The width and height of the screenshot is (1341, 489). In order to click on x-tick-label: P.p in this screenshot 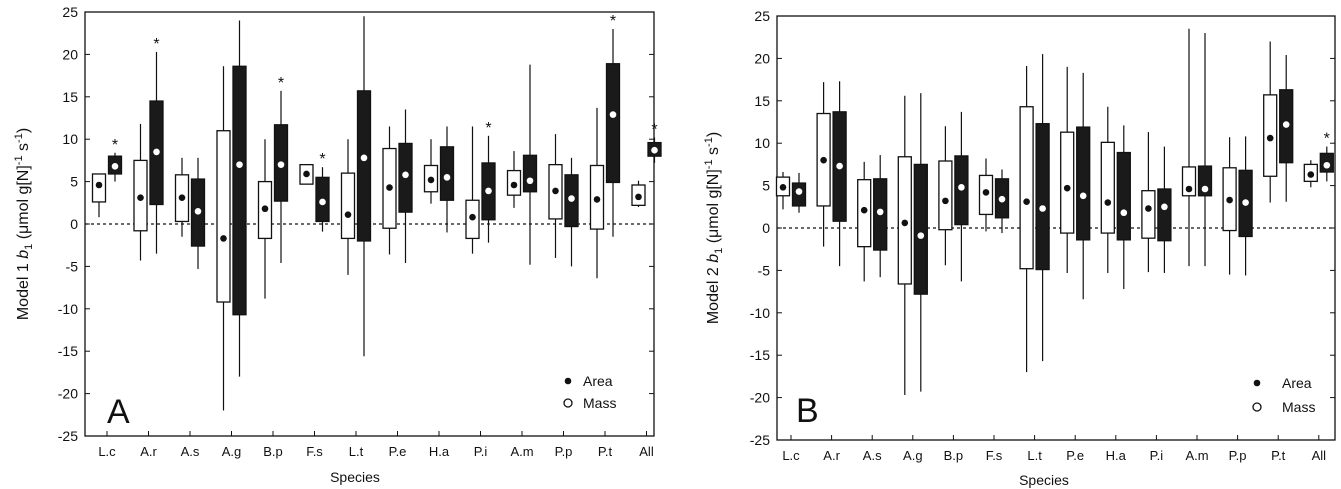, I will do `click(1238, 455)`.